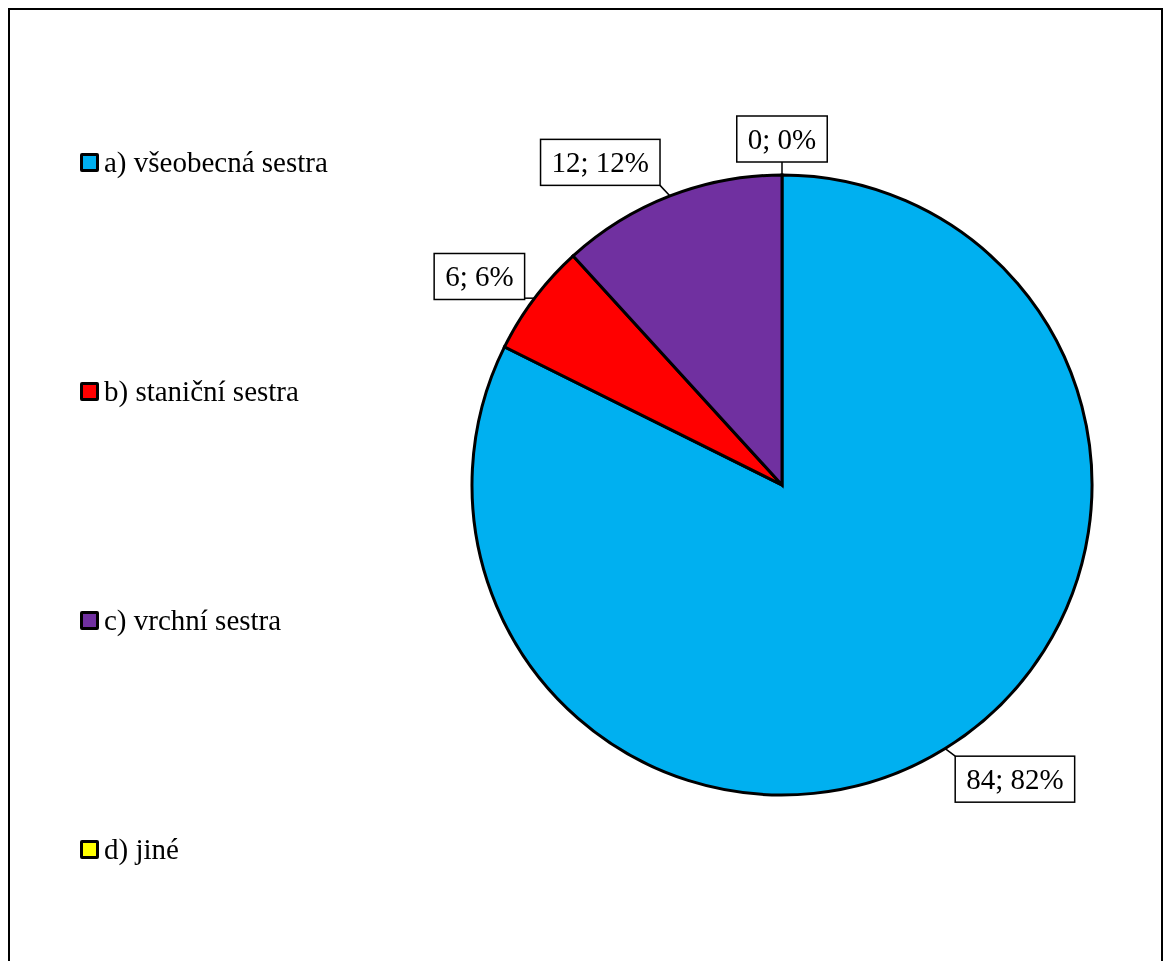 This screenshot has height=964, width=1169. Describe the element at coordinates (782, 139) in the screenshot. I see `text: 0; 0%` at that location.